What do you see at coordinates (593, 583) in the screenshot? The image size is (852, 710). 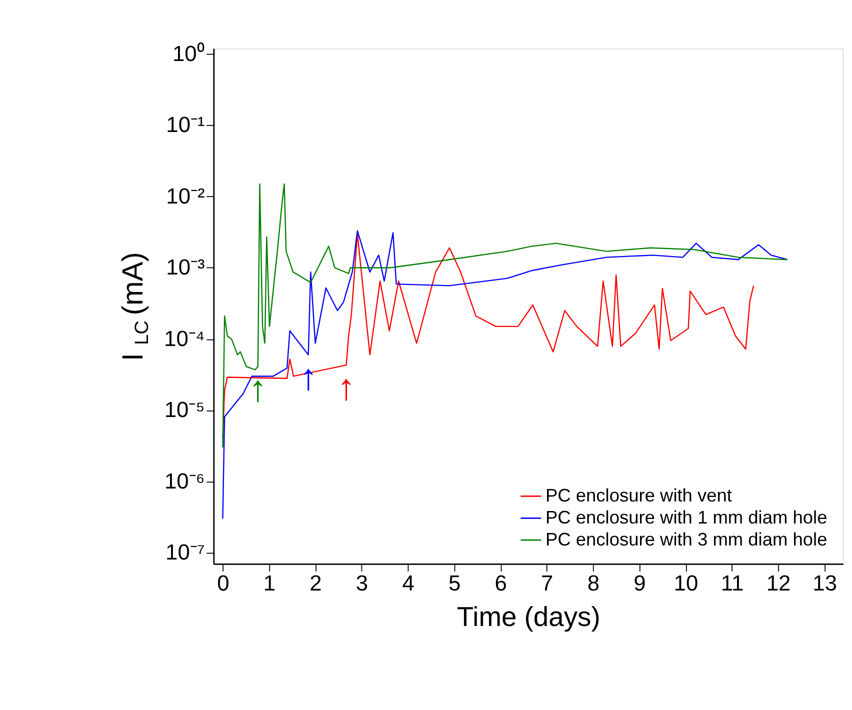 I see `x-tick-label: 8` at bounding box center [593, 583].